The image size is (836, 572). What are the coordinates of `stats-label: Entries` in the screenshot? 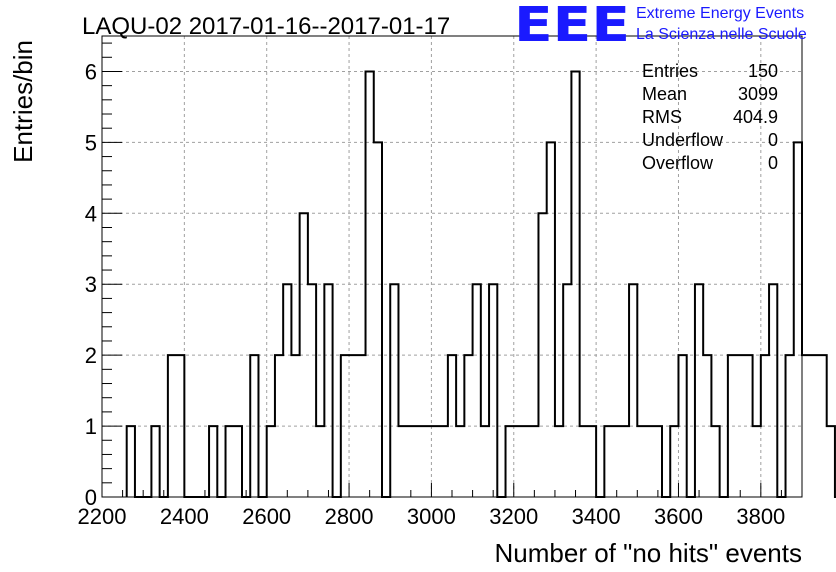 It's located at (670, 71).